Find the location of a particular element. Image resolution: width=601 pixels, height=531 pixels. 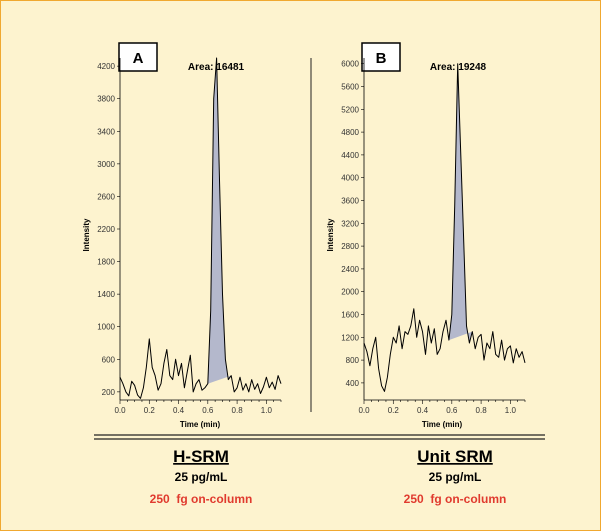

panel-b-y-tick-label: 3600 is located at coordinates (350, 201).